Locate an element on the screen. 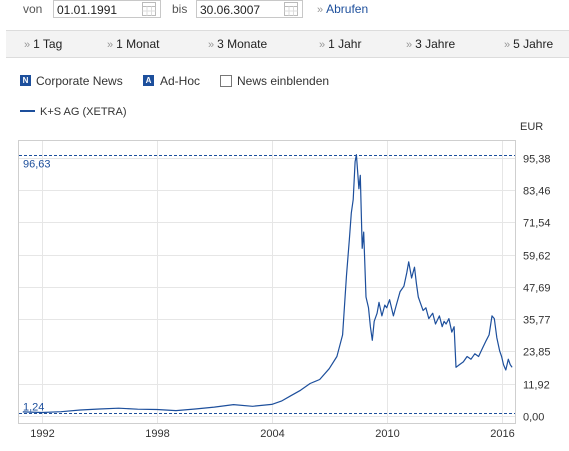 This screenshot has height=451, width=569. from-label: von is located at coordinates (33, 9).